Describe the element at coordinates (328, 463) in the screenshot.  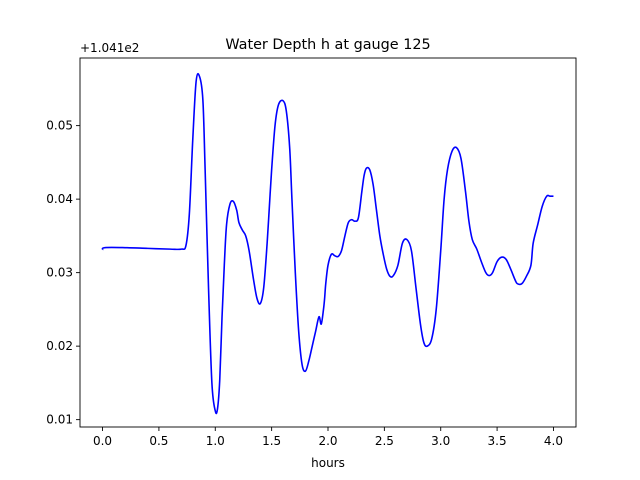
I see `x-axis-label: hours` at that location.